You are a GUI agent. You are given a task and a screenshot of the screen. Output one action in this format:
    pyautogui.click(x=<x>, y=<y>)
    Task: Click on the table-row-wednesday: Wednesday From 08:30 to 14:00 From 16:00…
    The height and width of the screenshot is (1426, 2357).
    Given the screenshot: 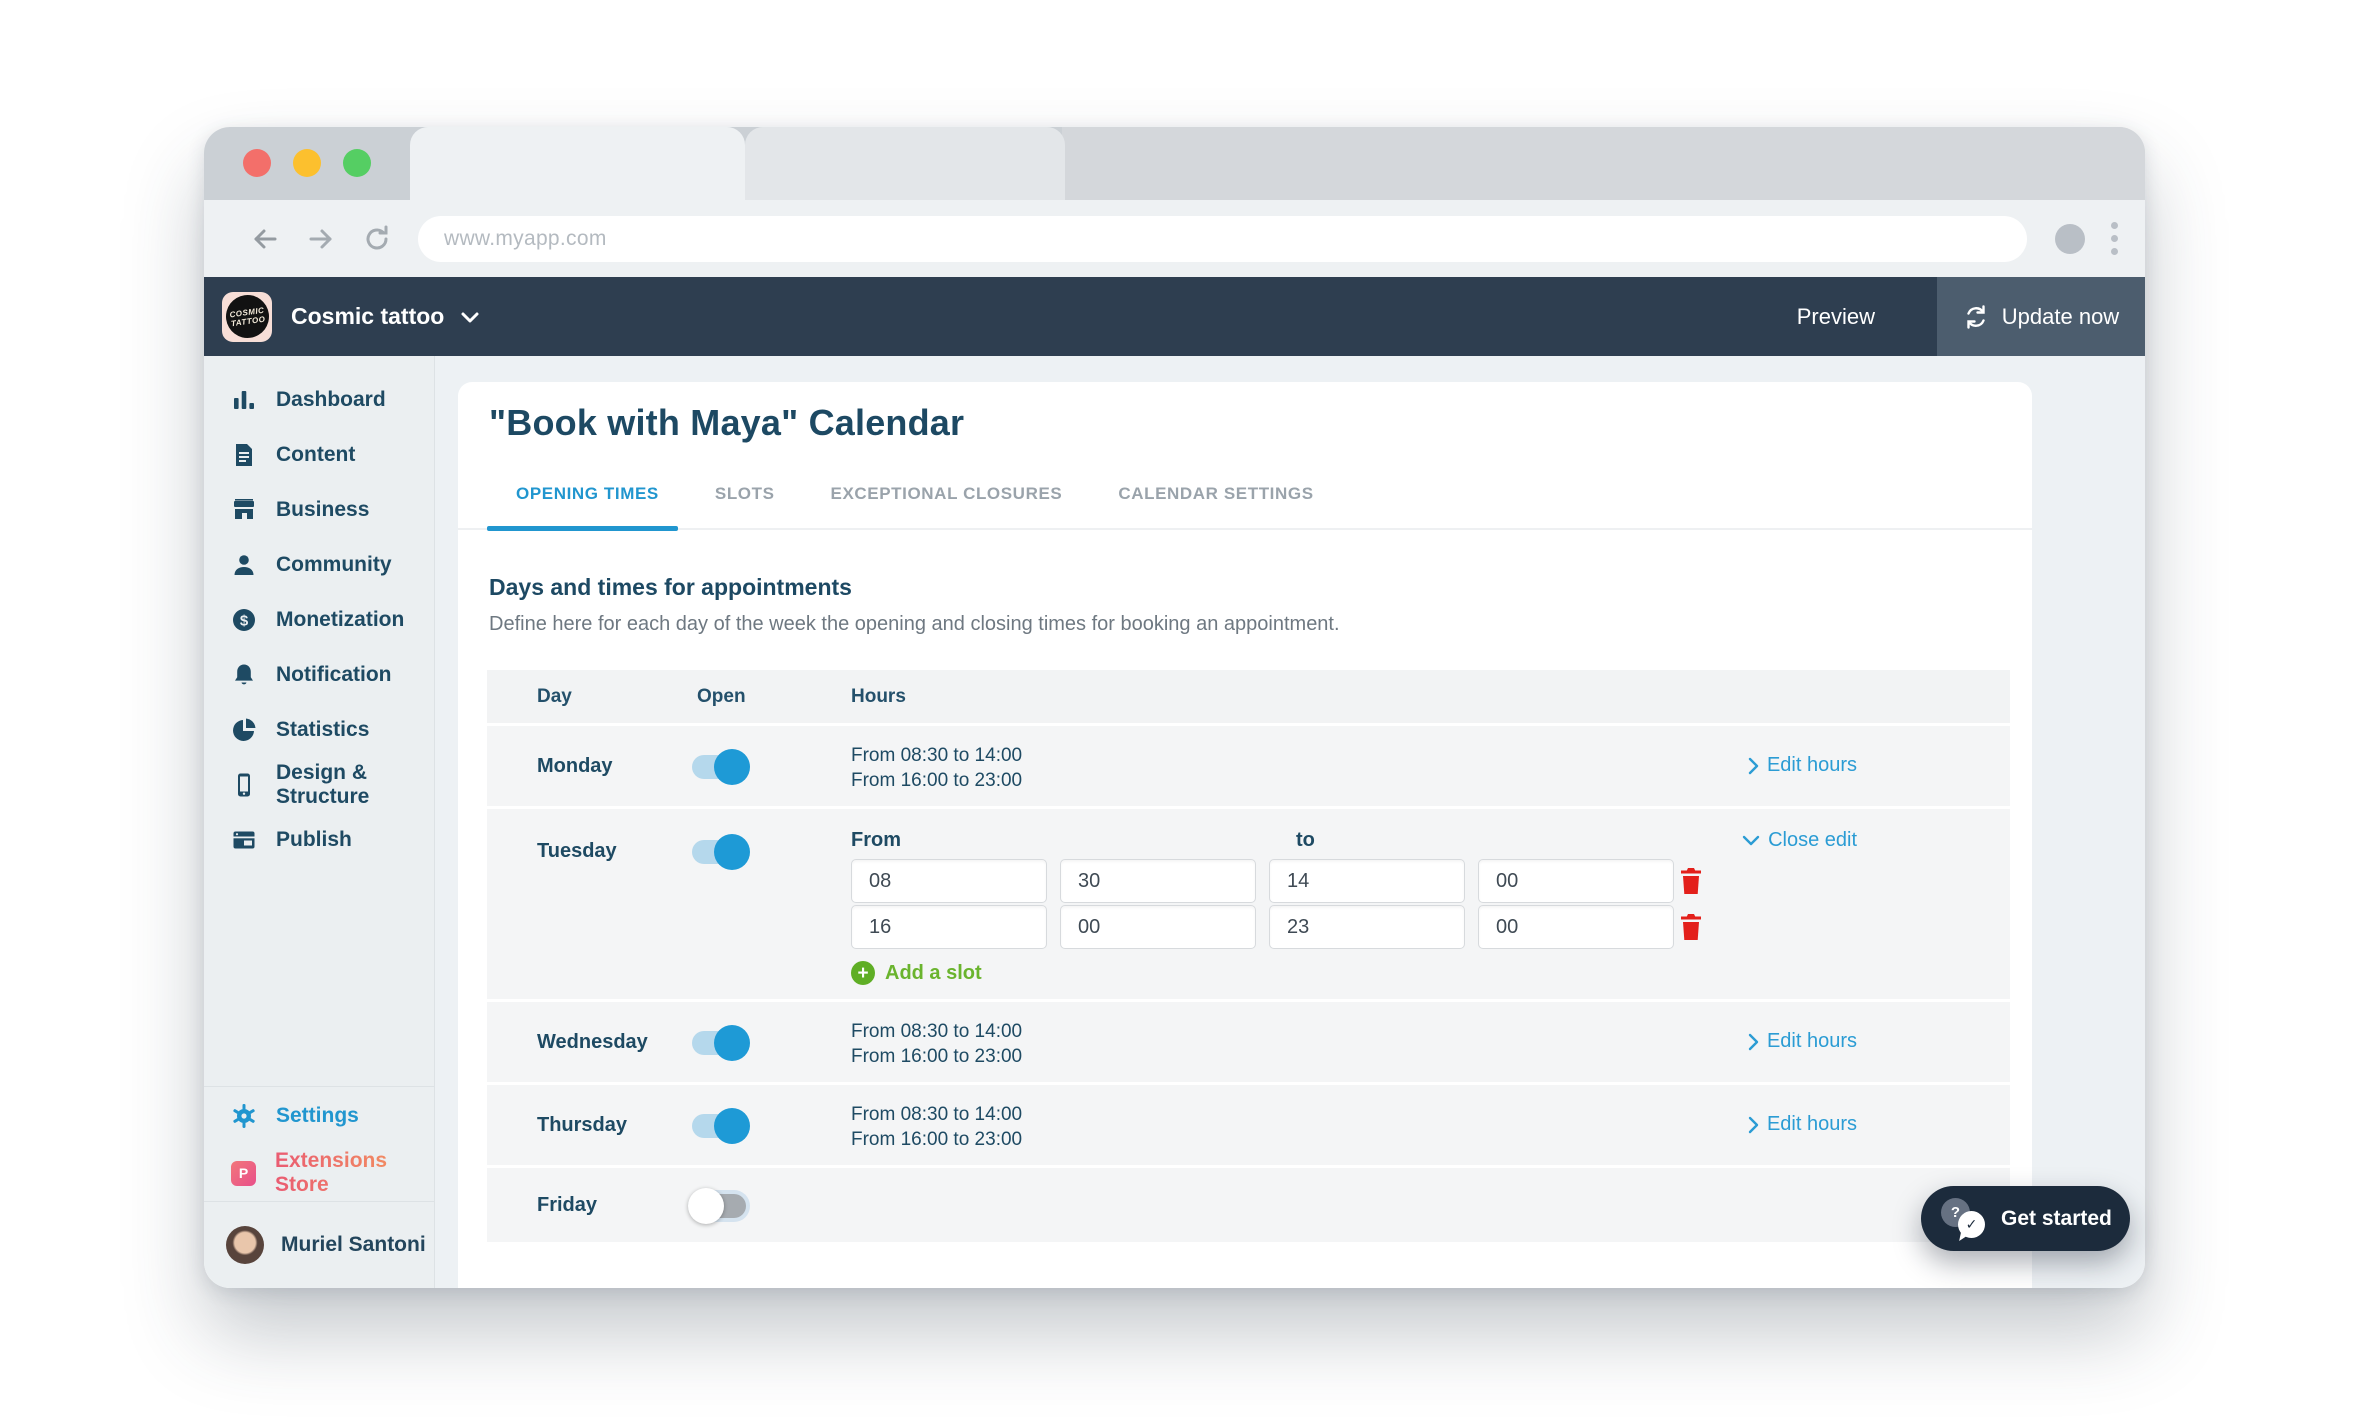 What is the action you would take?
    pyautogui.click(x=1248, y=1042)
    